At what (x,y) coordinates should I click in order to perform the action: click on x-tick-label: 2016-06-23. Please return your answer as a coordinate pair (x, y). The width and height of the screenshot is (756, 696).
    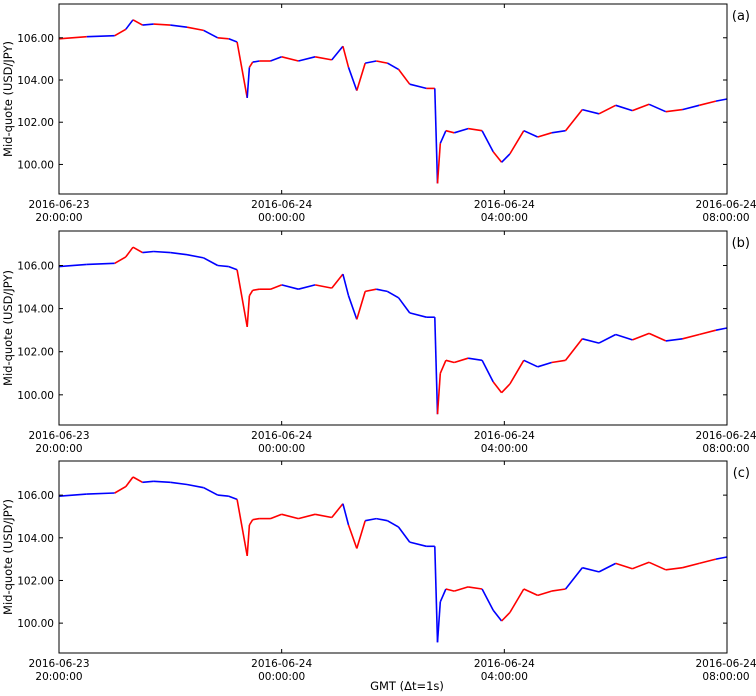
    Looking at the image, I should click on (58, 664).